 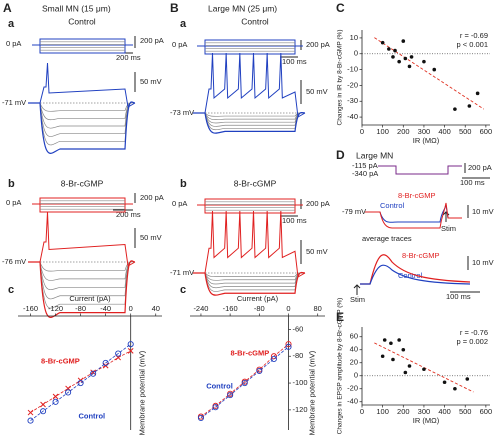 What do you see at coordinates (82, 46) in the screenshot?
I see `current-protocol` at bounding box center [82, 46].